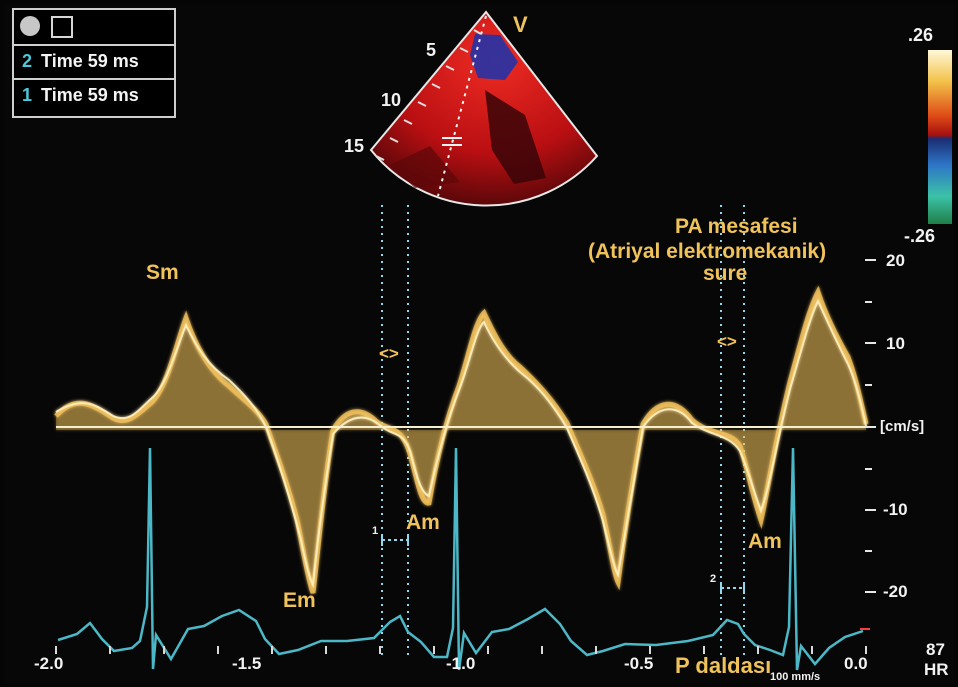  Describe the element at coordinates (856, 663) in the screenshot. I see `x-label-0-0: 0.0` at that location.